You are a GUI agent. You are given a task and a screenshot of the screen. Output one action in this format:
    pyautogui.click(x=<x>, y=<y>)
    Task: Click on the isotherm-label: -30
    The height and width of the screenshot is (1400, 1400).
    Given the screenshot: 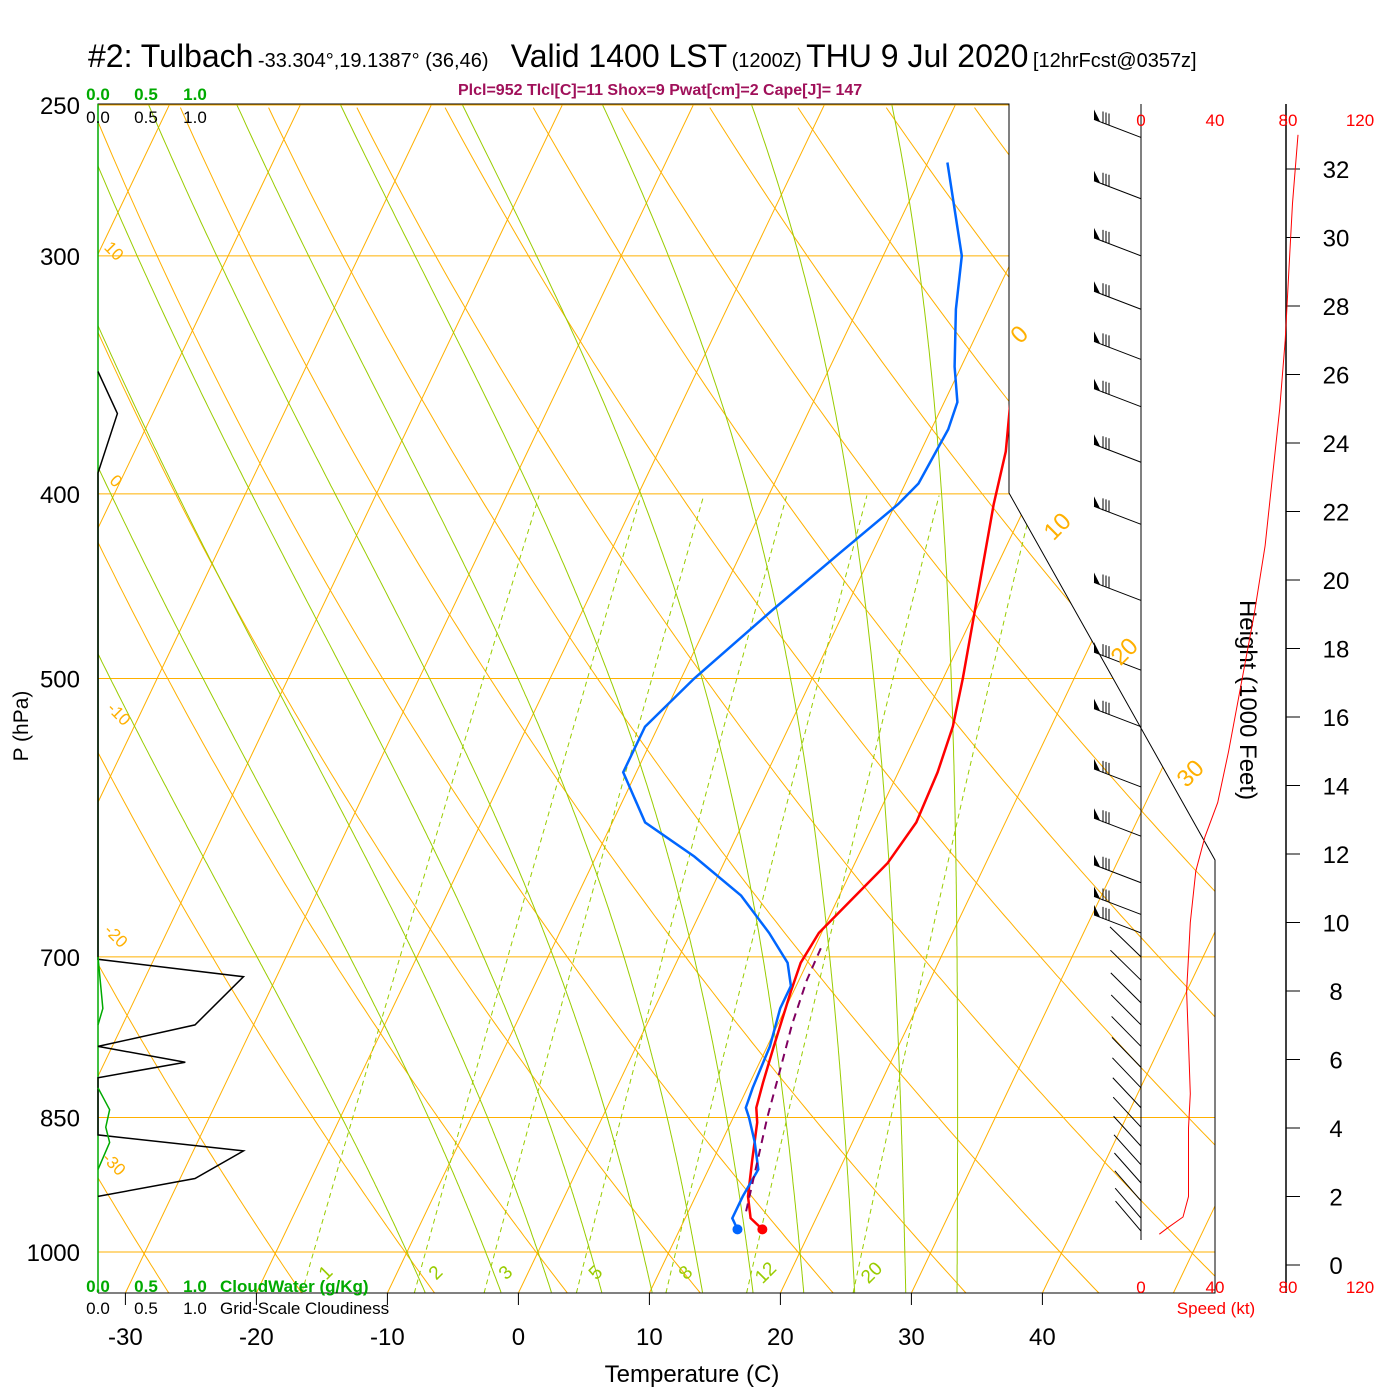 What is the action you would take?
    pyautogui.click(x=113, y=1164)
    